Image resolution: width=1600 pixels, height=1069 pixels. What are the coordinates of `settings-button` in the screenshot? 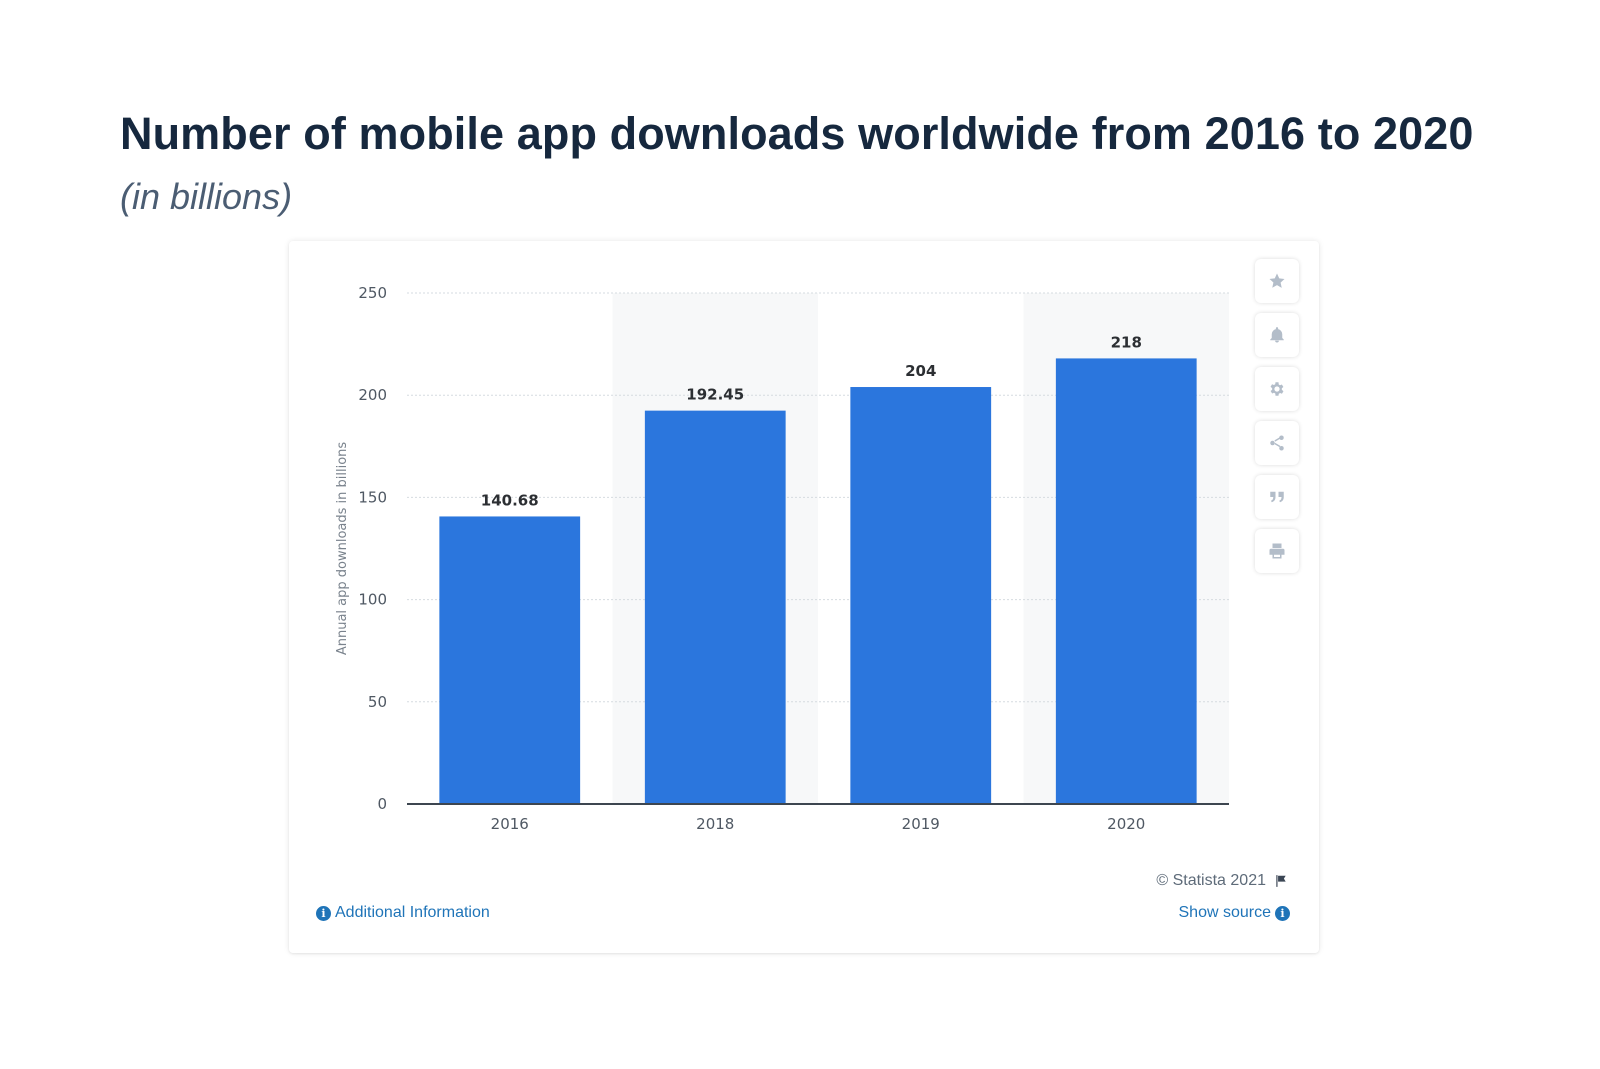 It's located at (1277, 389).